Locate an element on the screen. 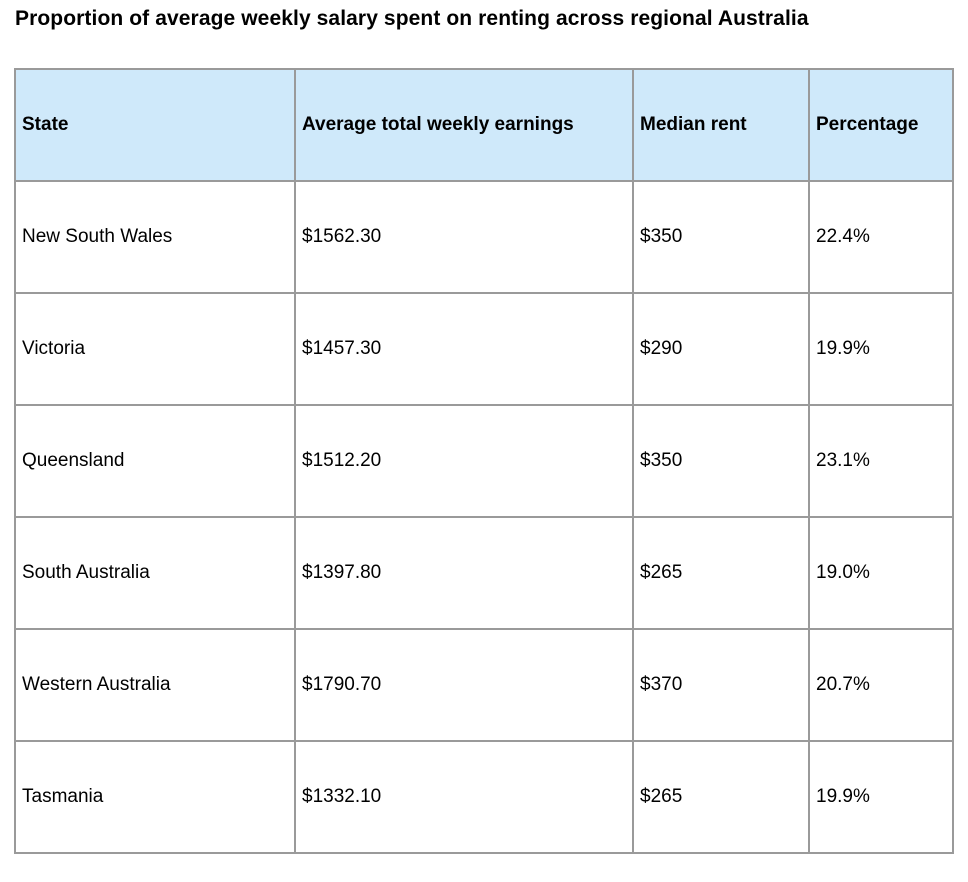 The height and width of the screenshot is (882, 968). cell-median-rent: $370 is located at coordinates (721, 685).